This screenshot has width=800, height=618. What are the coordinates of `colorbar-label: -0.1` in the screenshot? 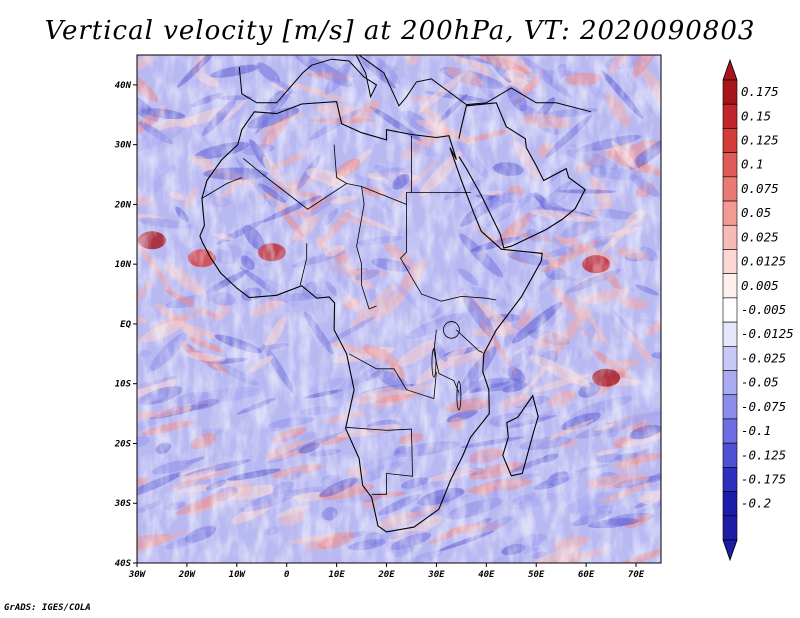 It's located at (756, 430).